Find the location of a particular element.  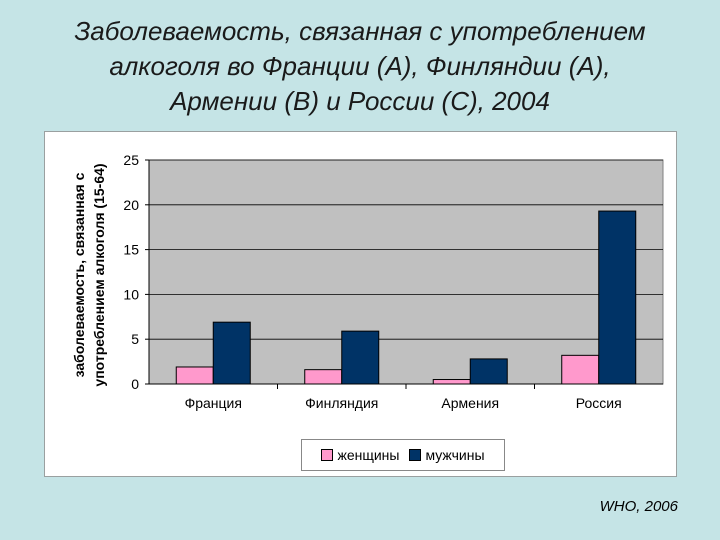

y-tick-label: 10 is located at coordinates (131, 294).